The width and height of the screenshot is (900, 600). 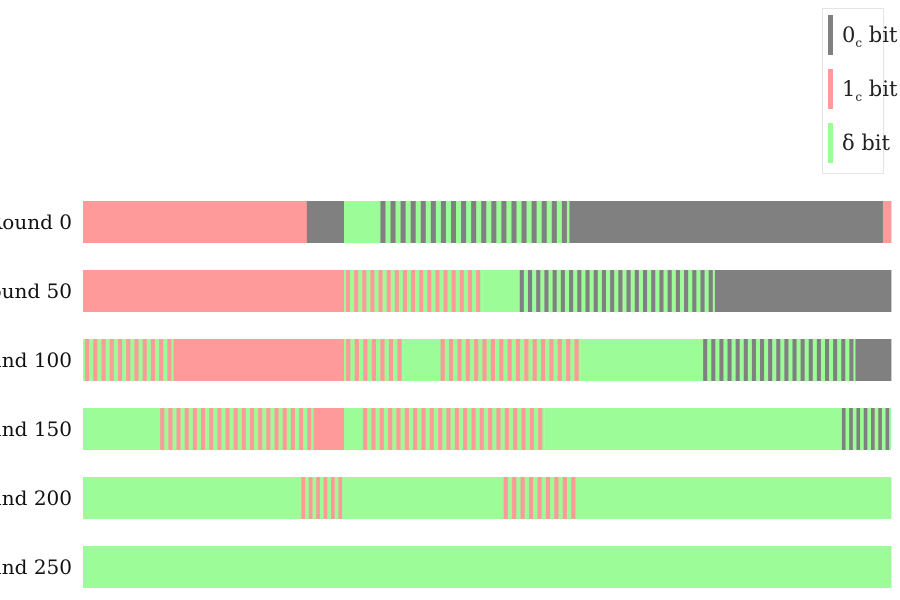 I want to click on row-round-250: Round 250, so click(x=446, y=567).